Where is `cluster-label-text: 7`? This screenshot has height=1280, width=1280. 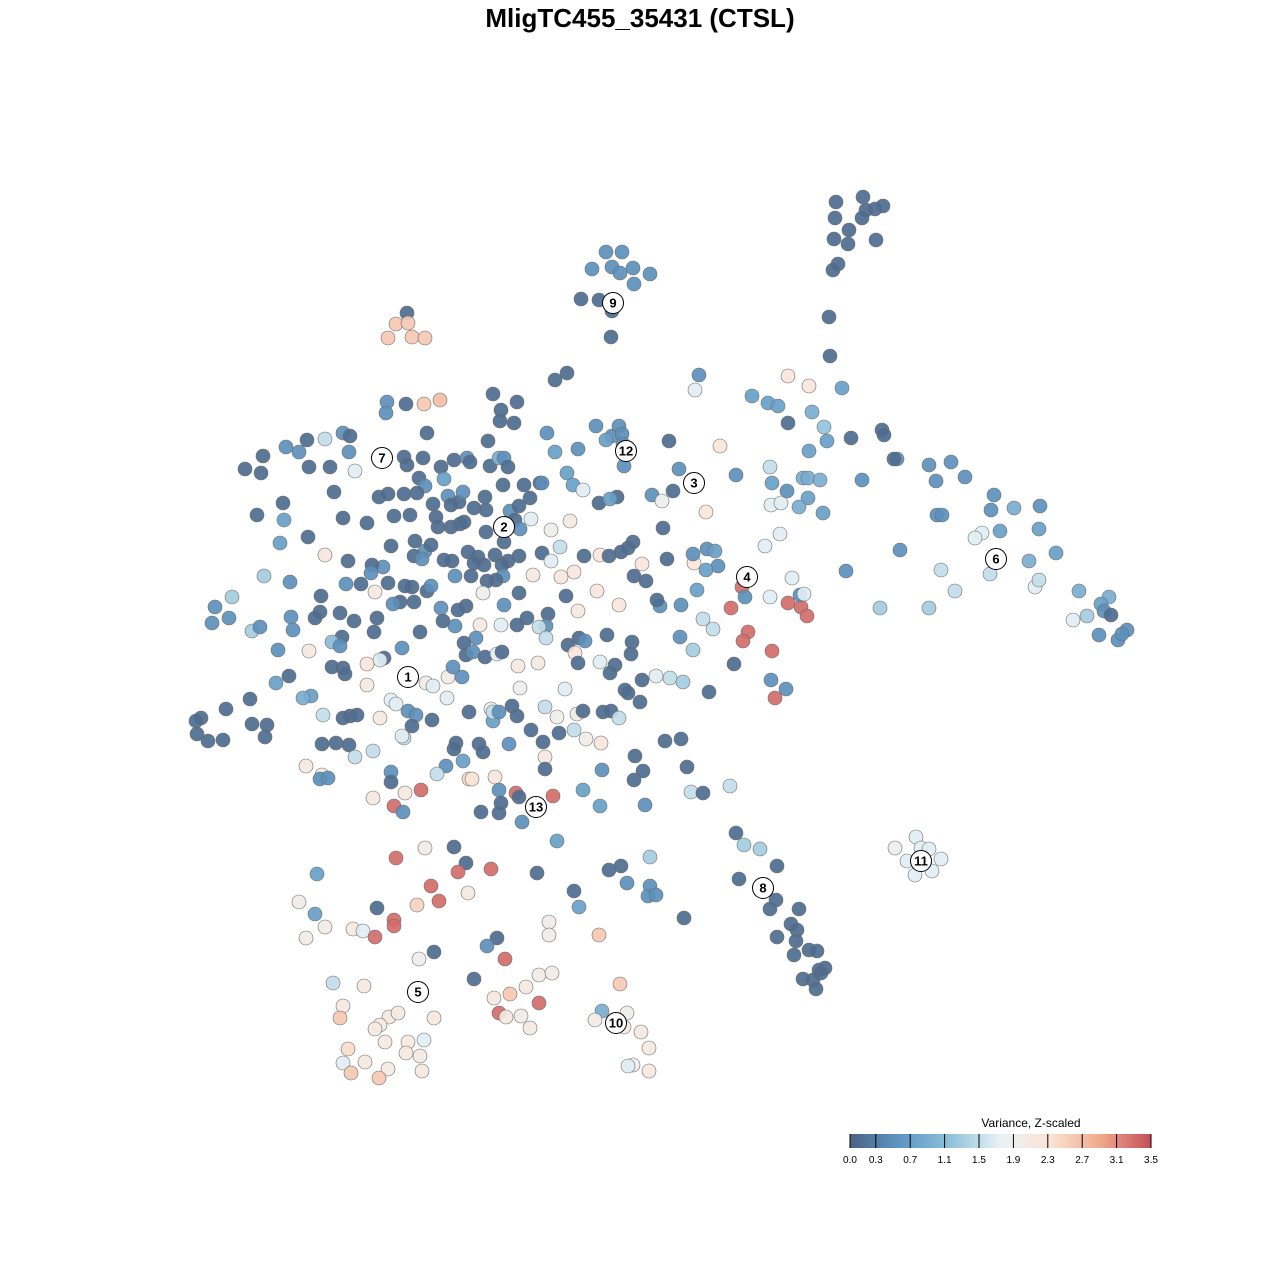 cluster-label-text: 7 is located at coordinates (381, 458).